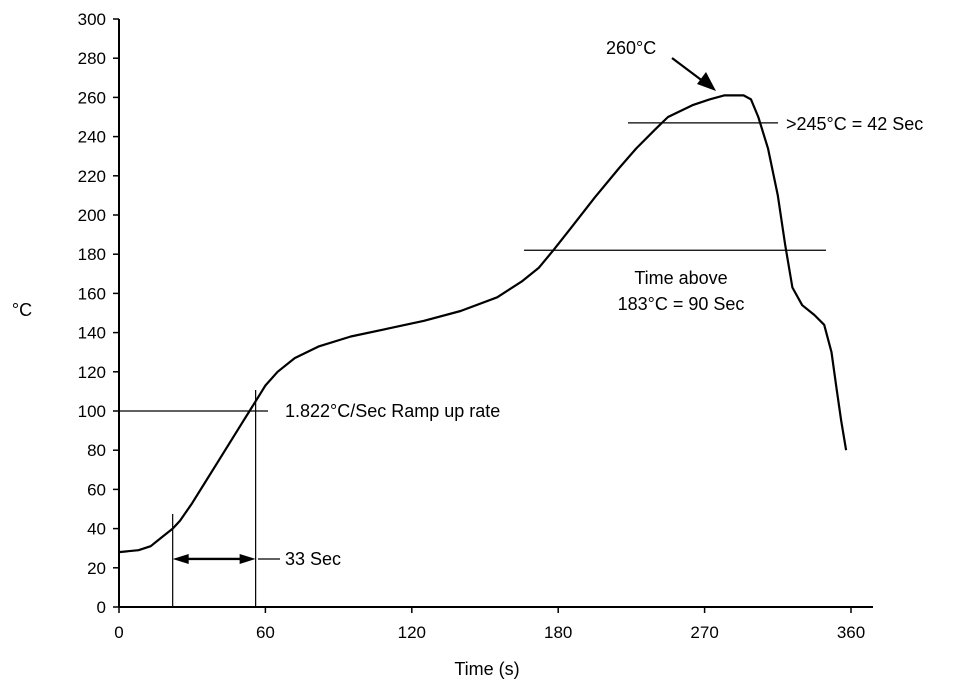 The width and height of the screenshot is (953, 684). I want to click on y-tick-label: 20, so click(96, 568).